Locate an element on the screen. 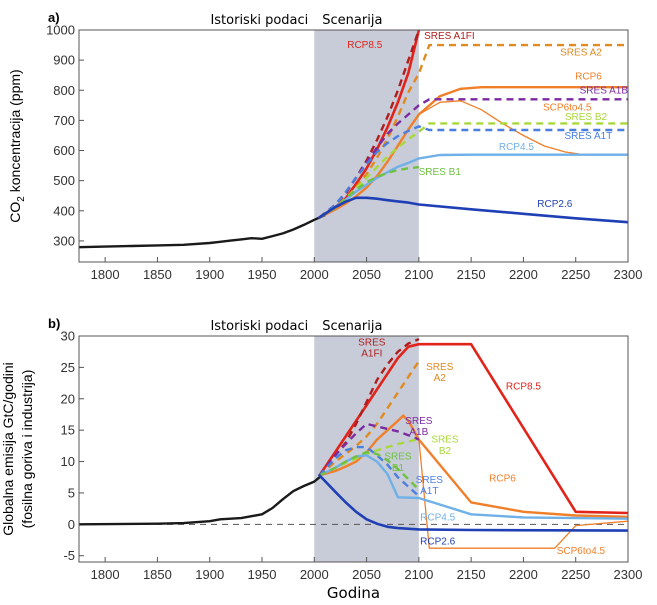 The height and width of the screenshot is (605, 657). annotation-a-0-rcp8-5: RCP8.5 is located at coordinates (364, 45).